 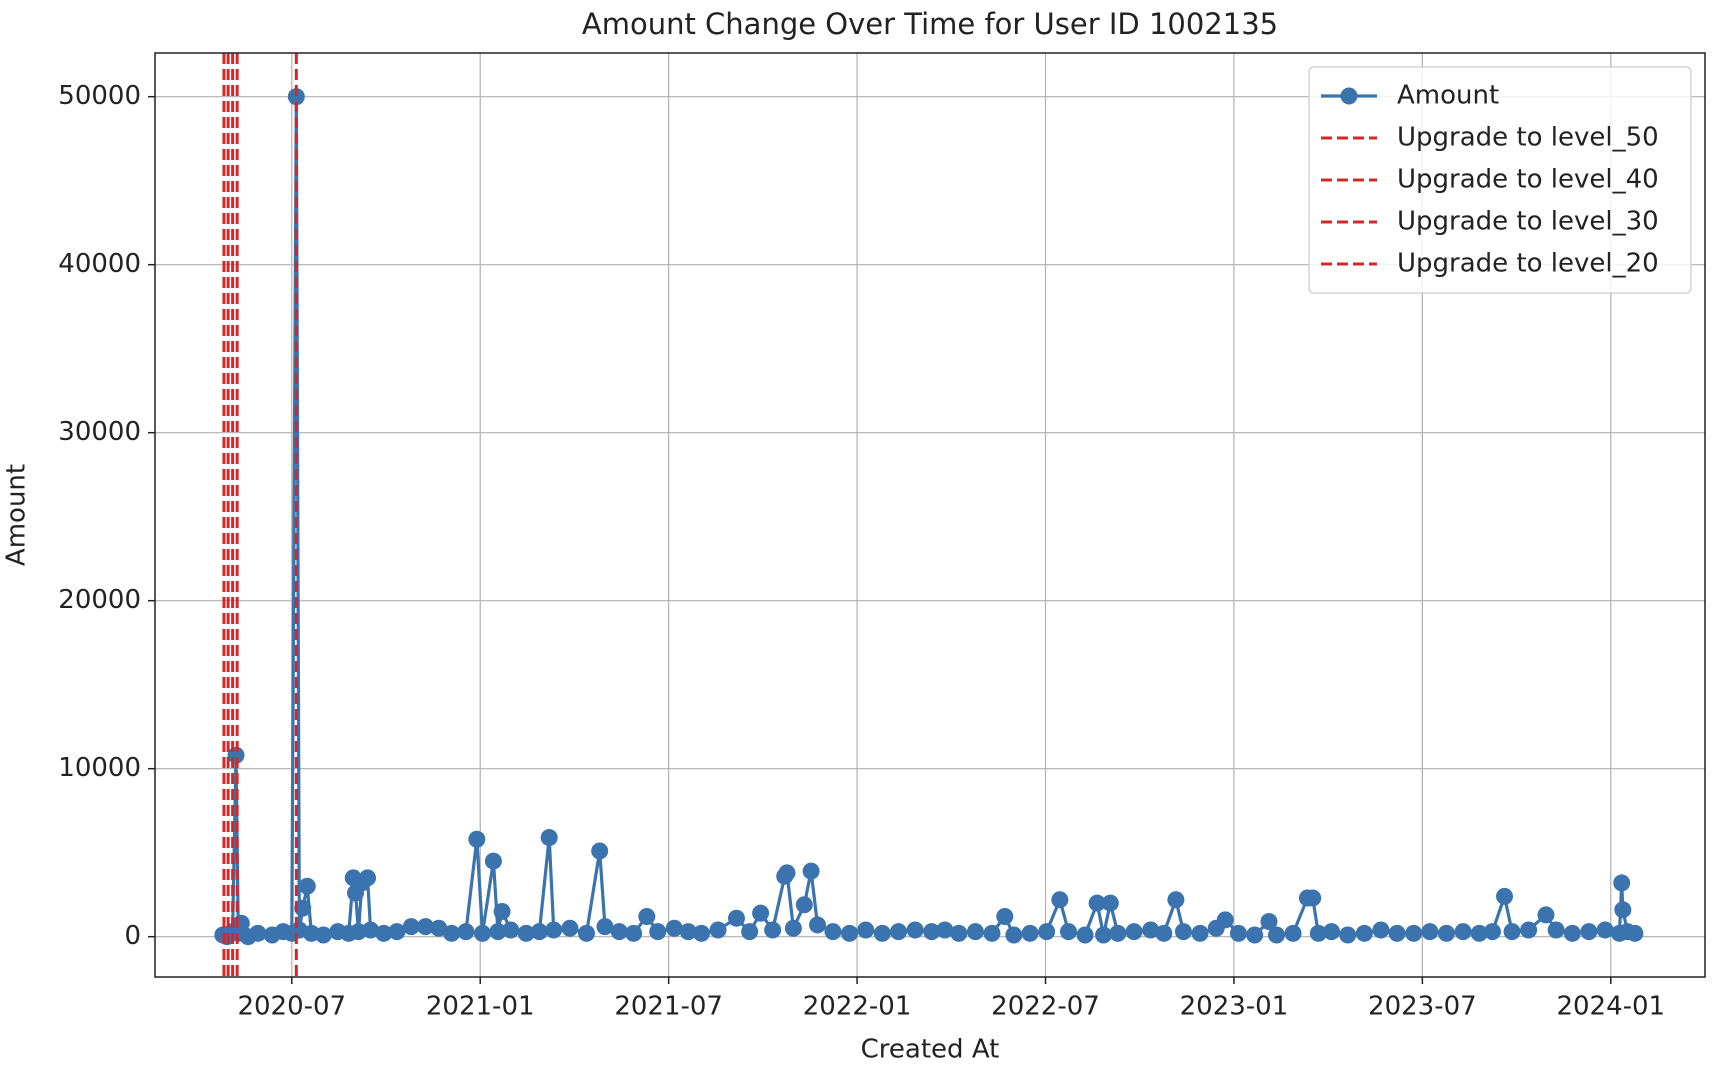 What do you see at coordinates (857, 1007) in the screenshot?
I see `x-tick-label: 2022-01` at bounding box center [857, 1007].